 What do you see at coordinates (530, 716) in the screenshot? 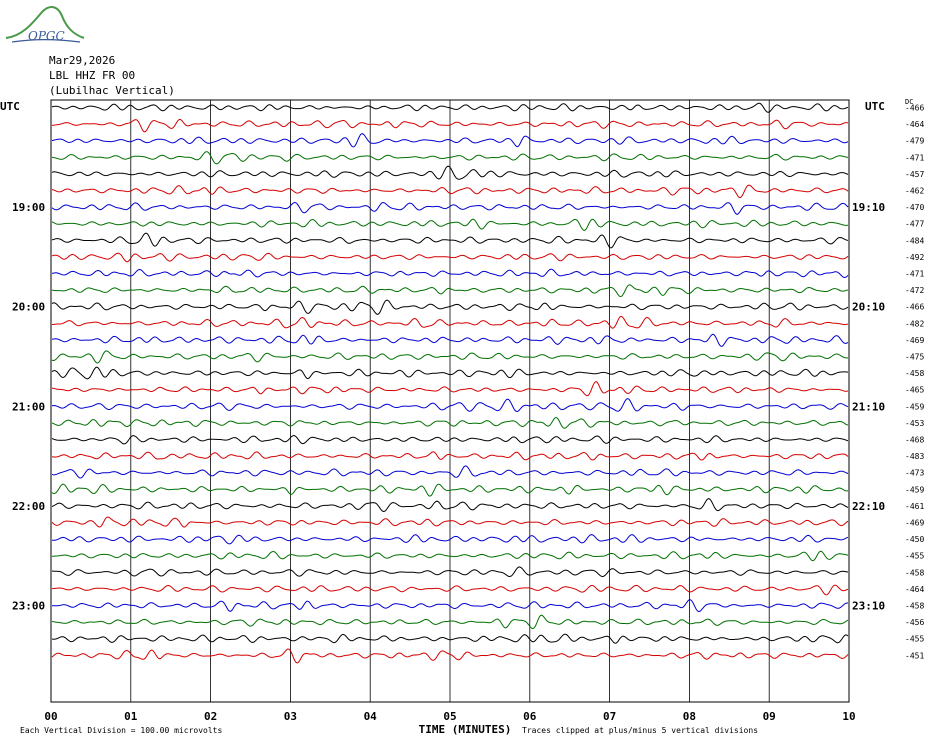
I see `x-tick-label: 06` at bounding box center [530, 716].